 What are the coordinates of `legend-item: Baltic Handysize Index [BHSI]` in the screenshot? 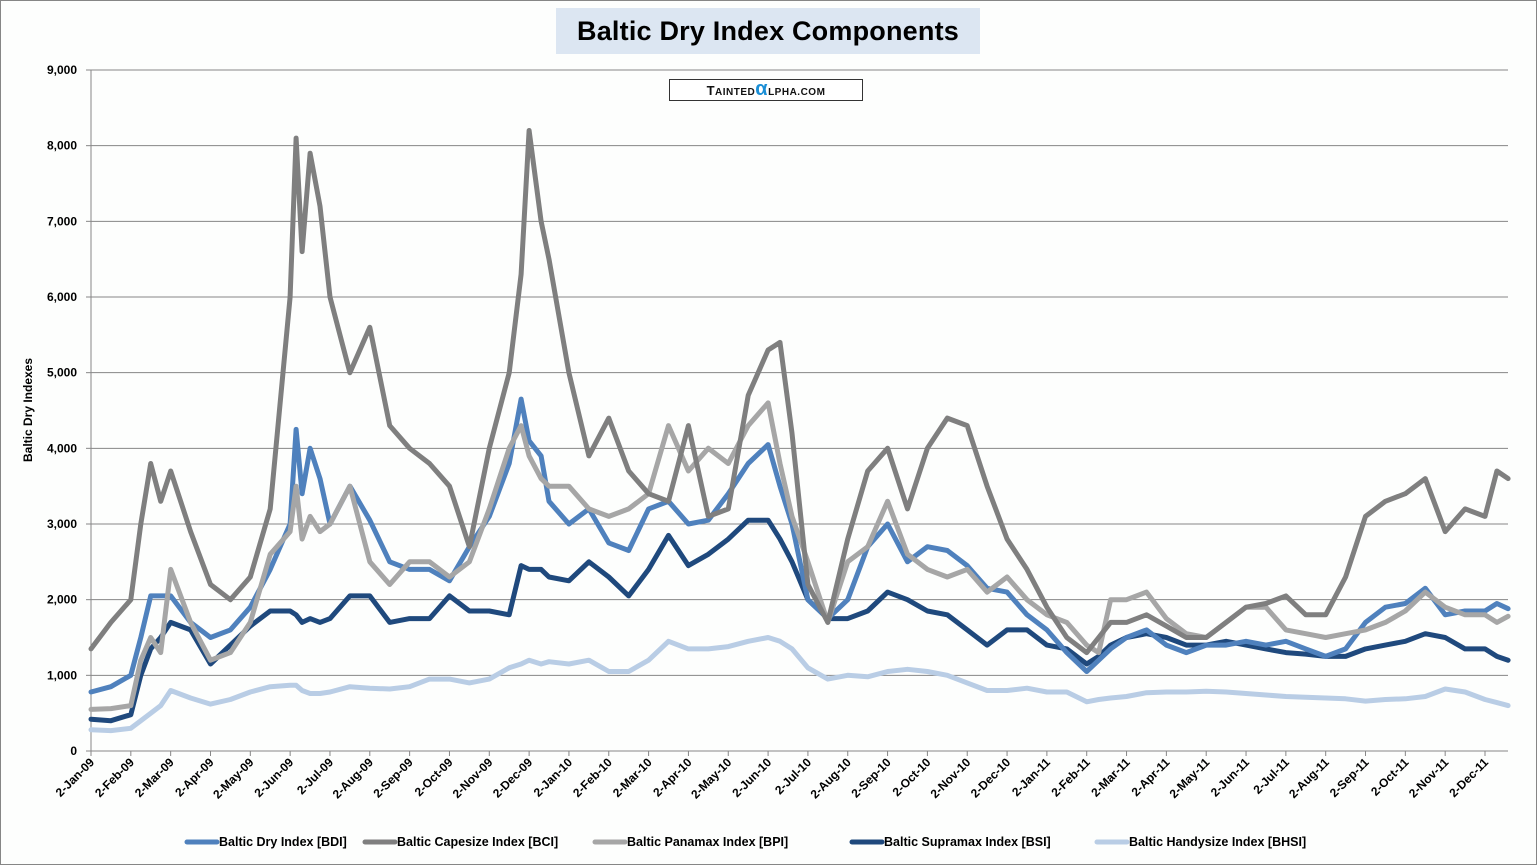 It's located at (1200, 842).